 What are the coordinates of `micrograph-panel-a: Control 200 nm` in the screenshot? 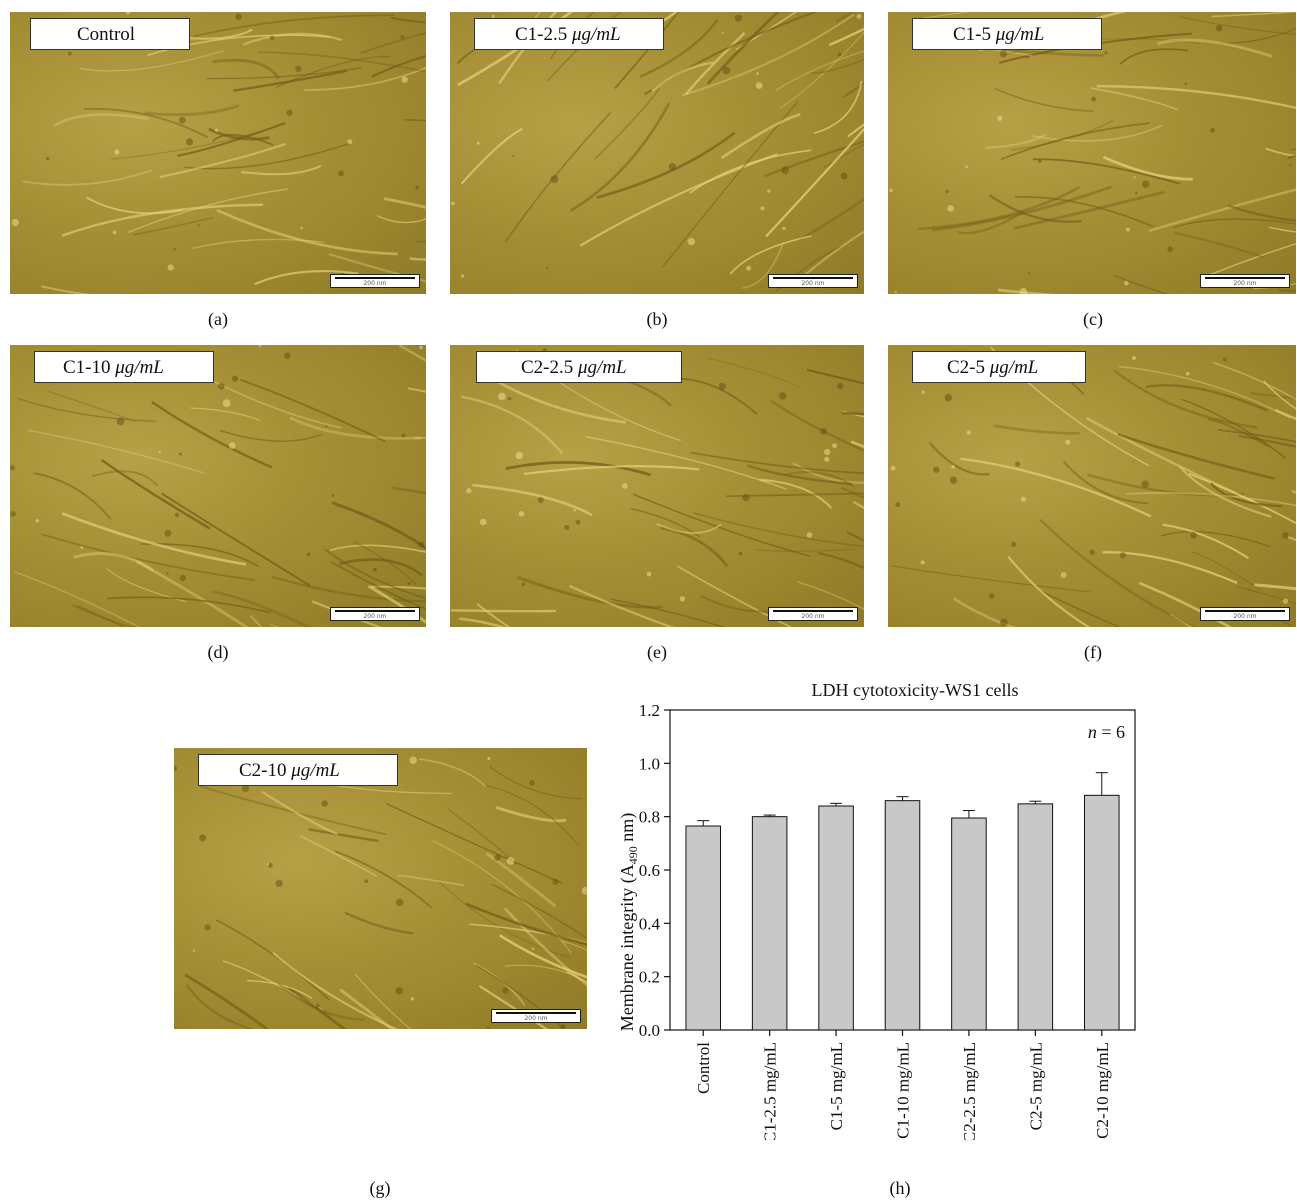 It's located at (218, 153).